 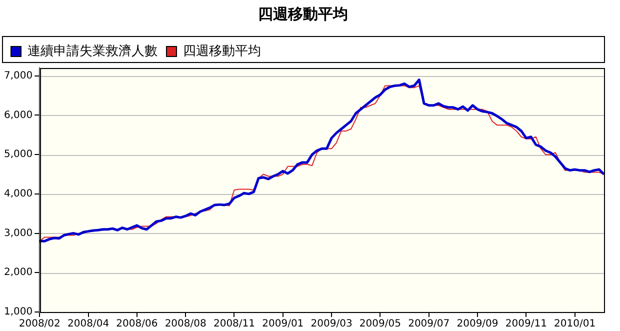 What do you see at coordinates (303, 13) in the screenshot?
I see `chart-title: 四週移動平均` at bounding box center [303, 13].